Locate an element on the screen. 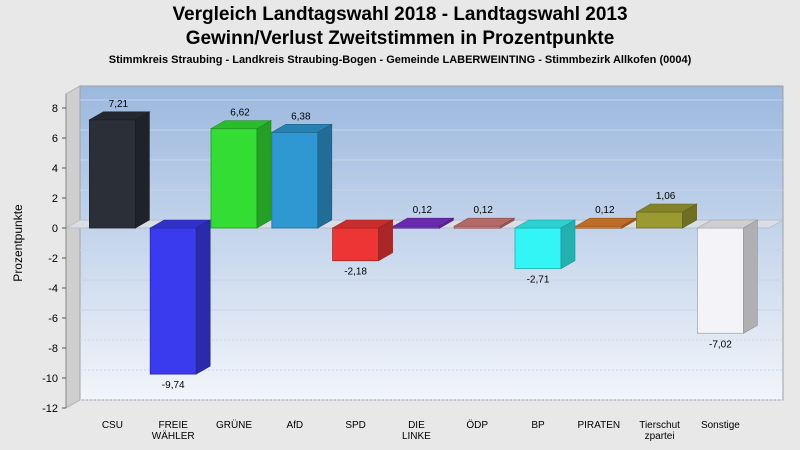  plot-side-wall is located at coordinates (73, 247).